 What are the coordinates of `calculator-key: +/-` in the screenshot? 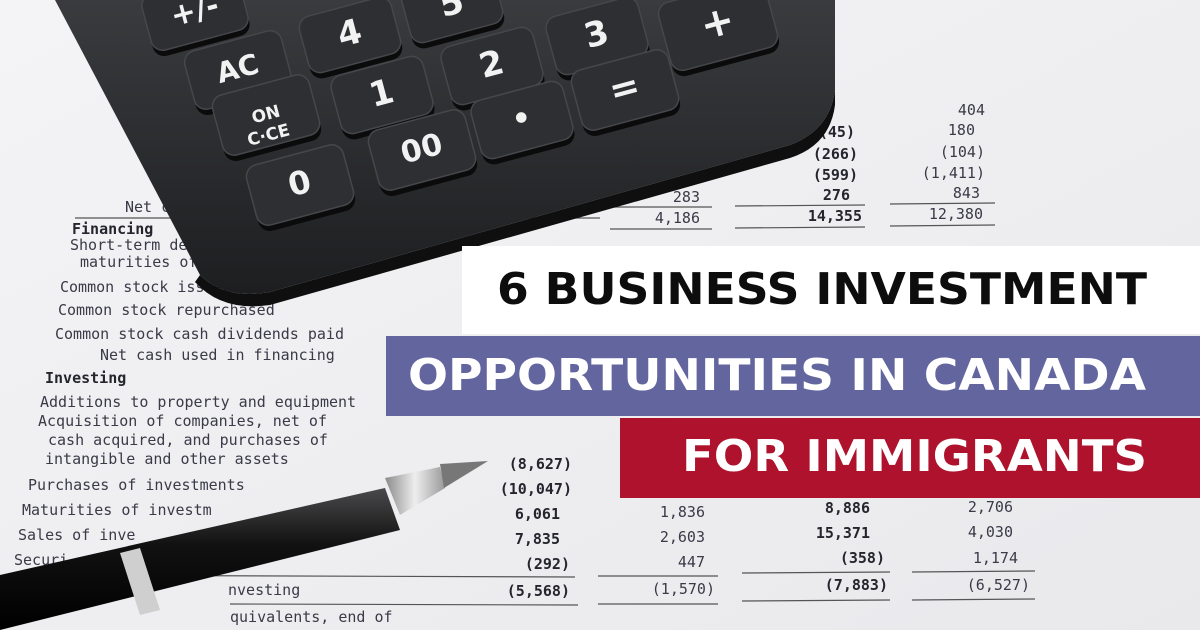 It's located at (195, 28).